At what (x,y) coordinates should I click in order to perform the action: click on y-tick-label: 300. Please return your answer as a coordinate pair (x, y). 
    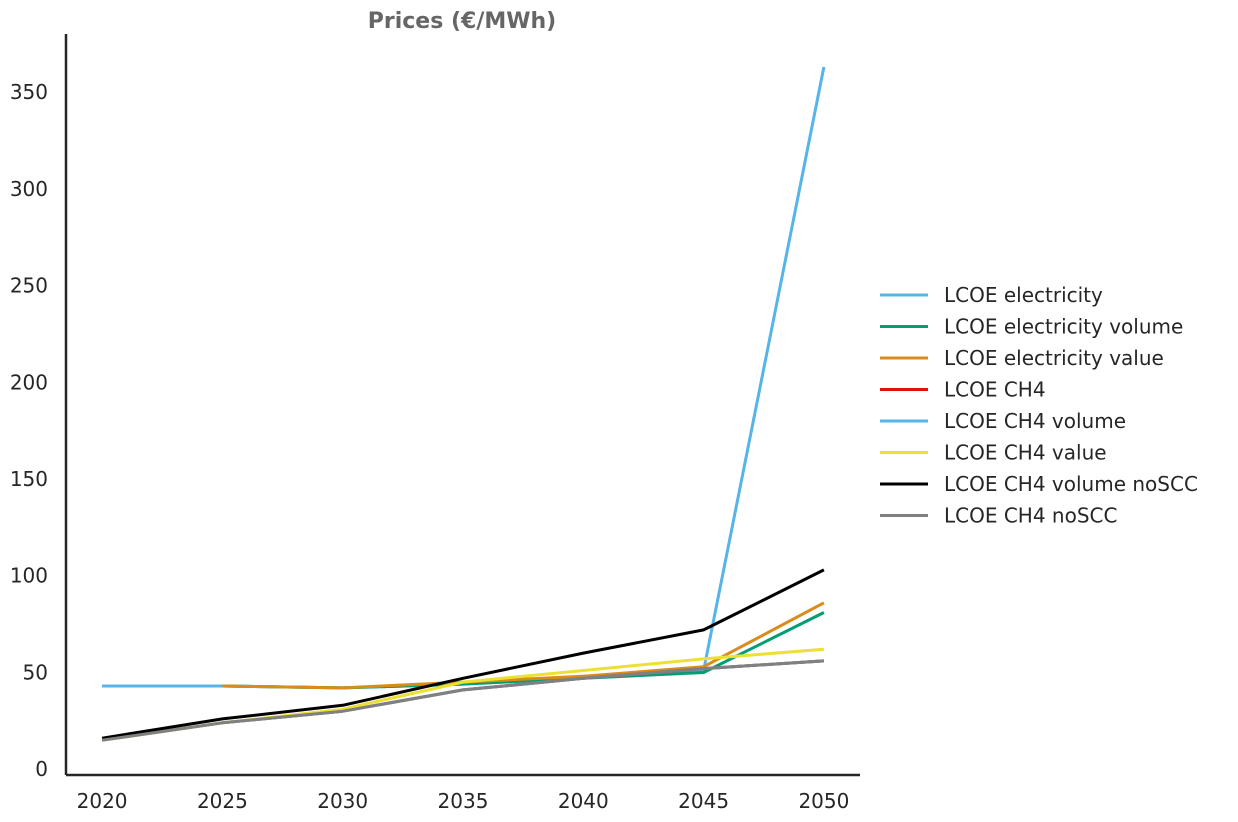
    Looking at the image, I should click on (29, 189).